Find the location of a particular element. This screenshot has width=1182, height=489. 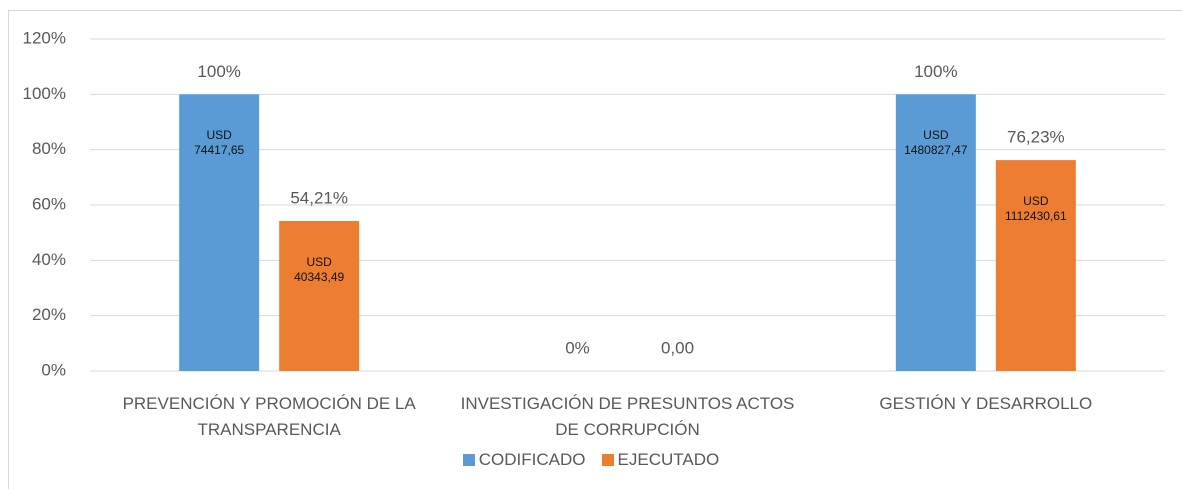

amount-label: USD 40343,49 is located at coordinates (319, 270).